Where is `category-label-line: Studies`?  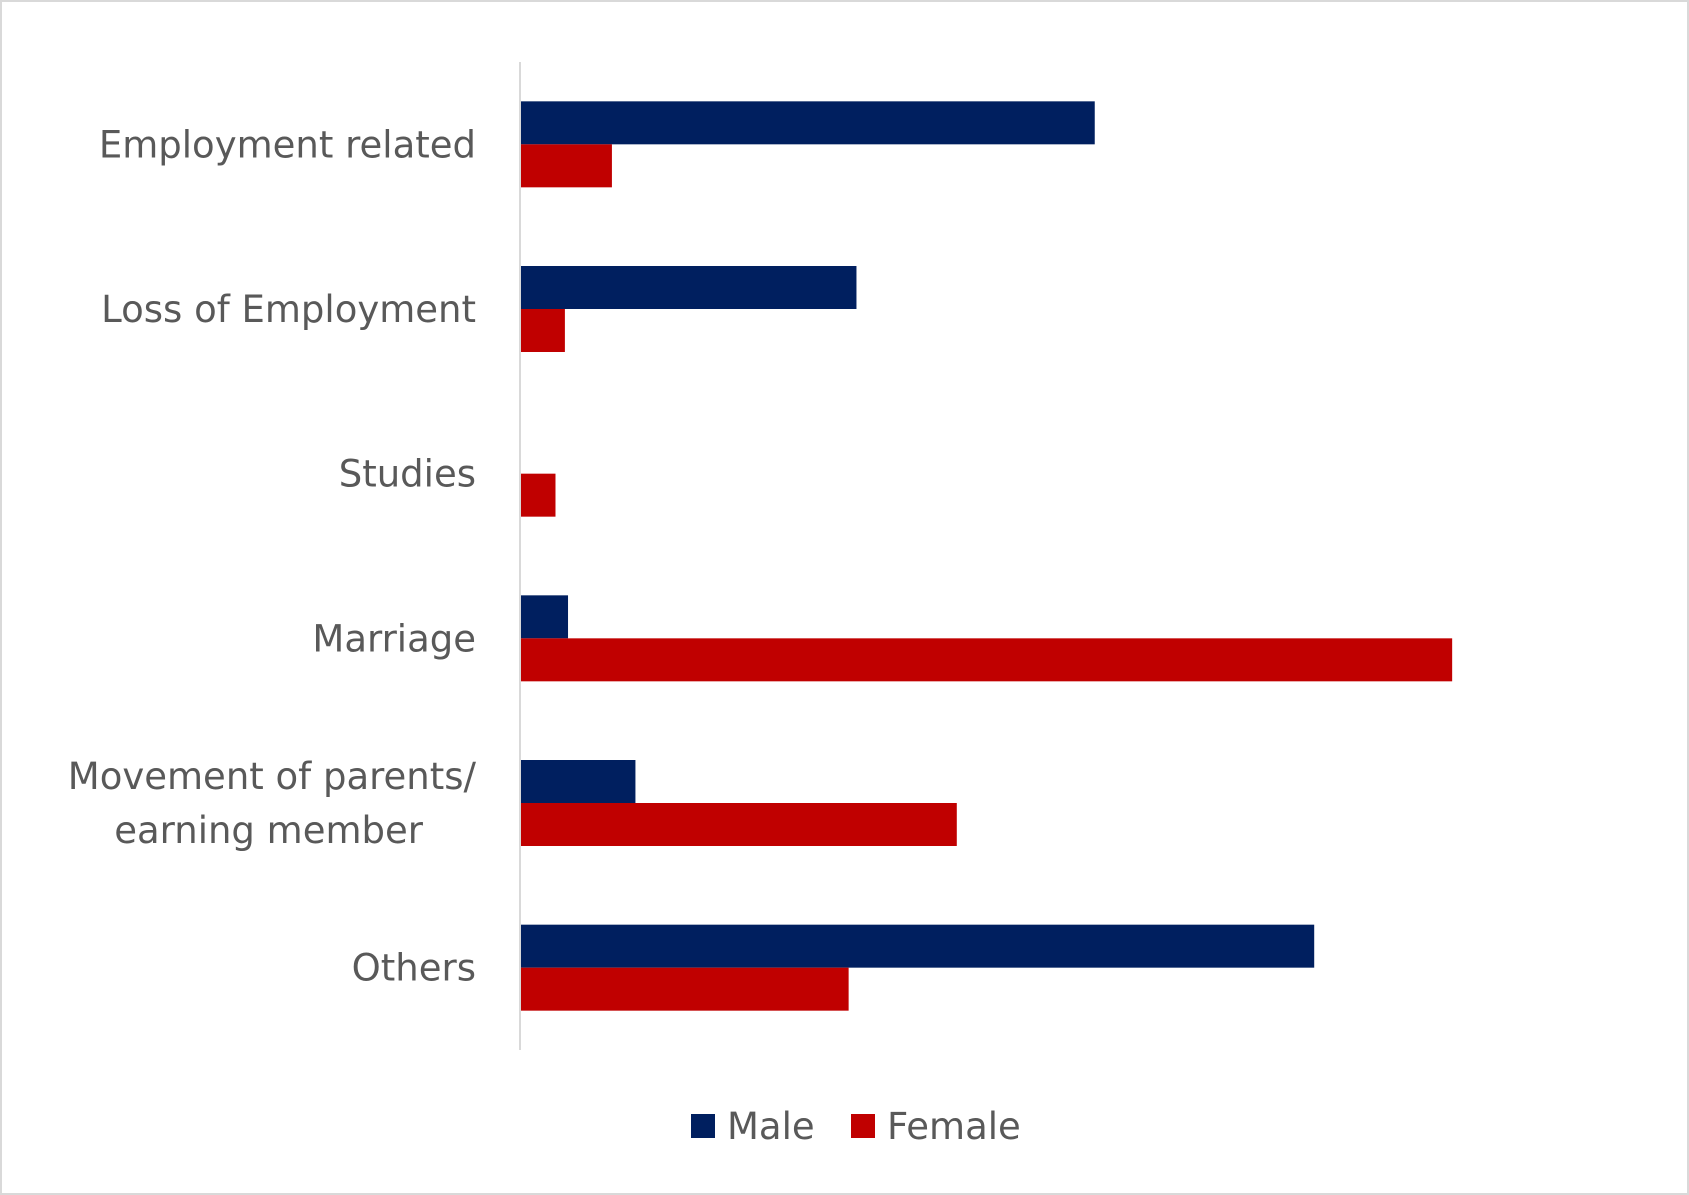 category-label-line: Studies is located at coordinates (407, 474).